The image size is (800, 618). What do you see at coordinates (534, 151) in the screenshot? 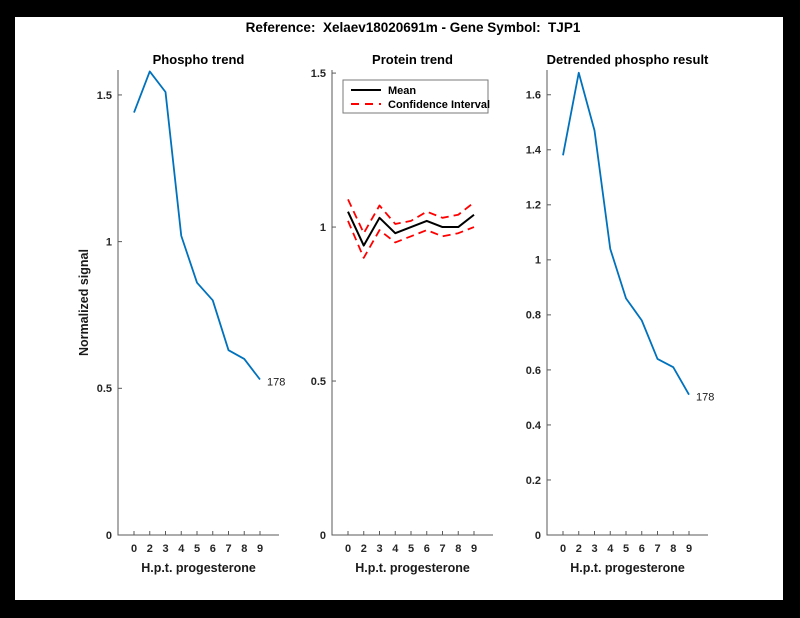
I see `y-tick-label: 1.4` at bounding box center [534, 151].